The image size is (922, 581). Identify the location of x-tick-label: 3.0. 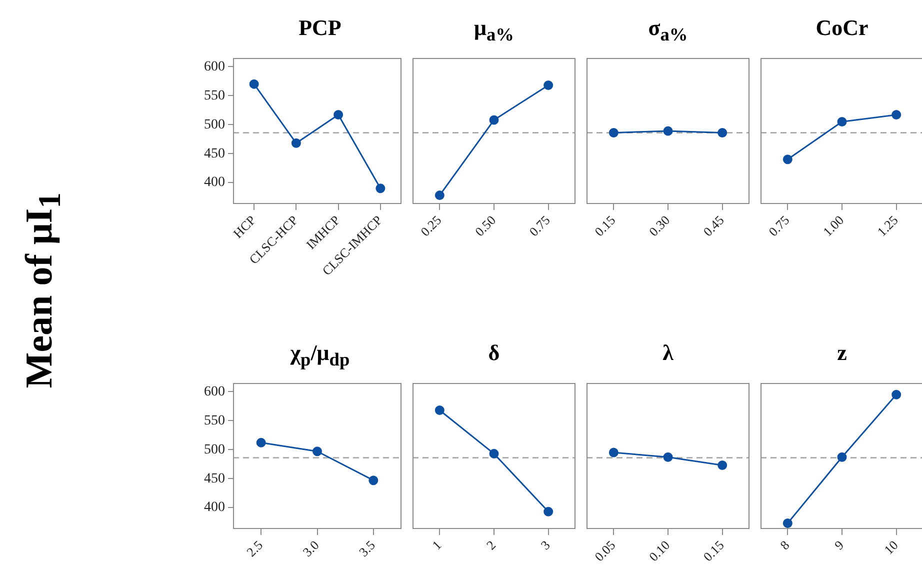
(311, 548).